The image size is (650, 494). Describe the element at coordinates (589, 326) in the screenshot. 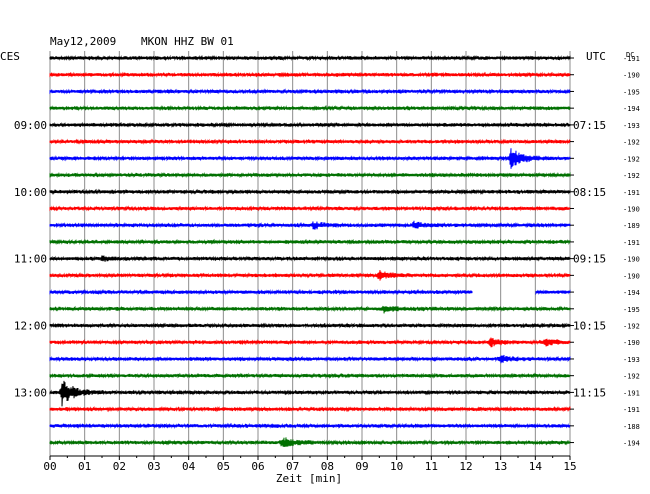

I see `right-hour-label: 10:15` at that location.